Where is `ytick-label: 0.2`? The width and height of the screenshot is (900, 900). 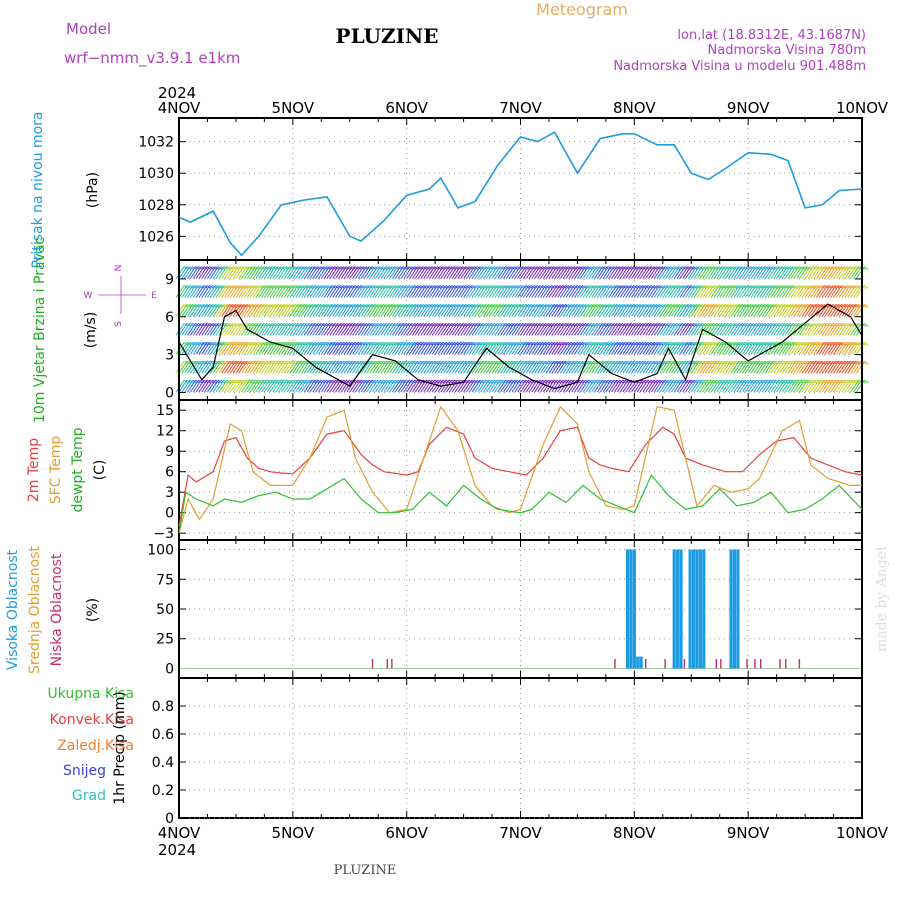 ytick-label: 0.2 is located at coordinates (163, 791).